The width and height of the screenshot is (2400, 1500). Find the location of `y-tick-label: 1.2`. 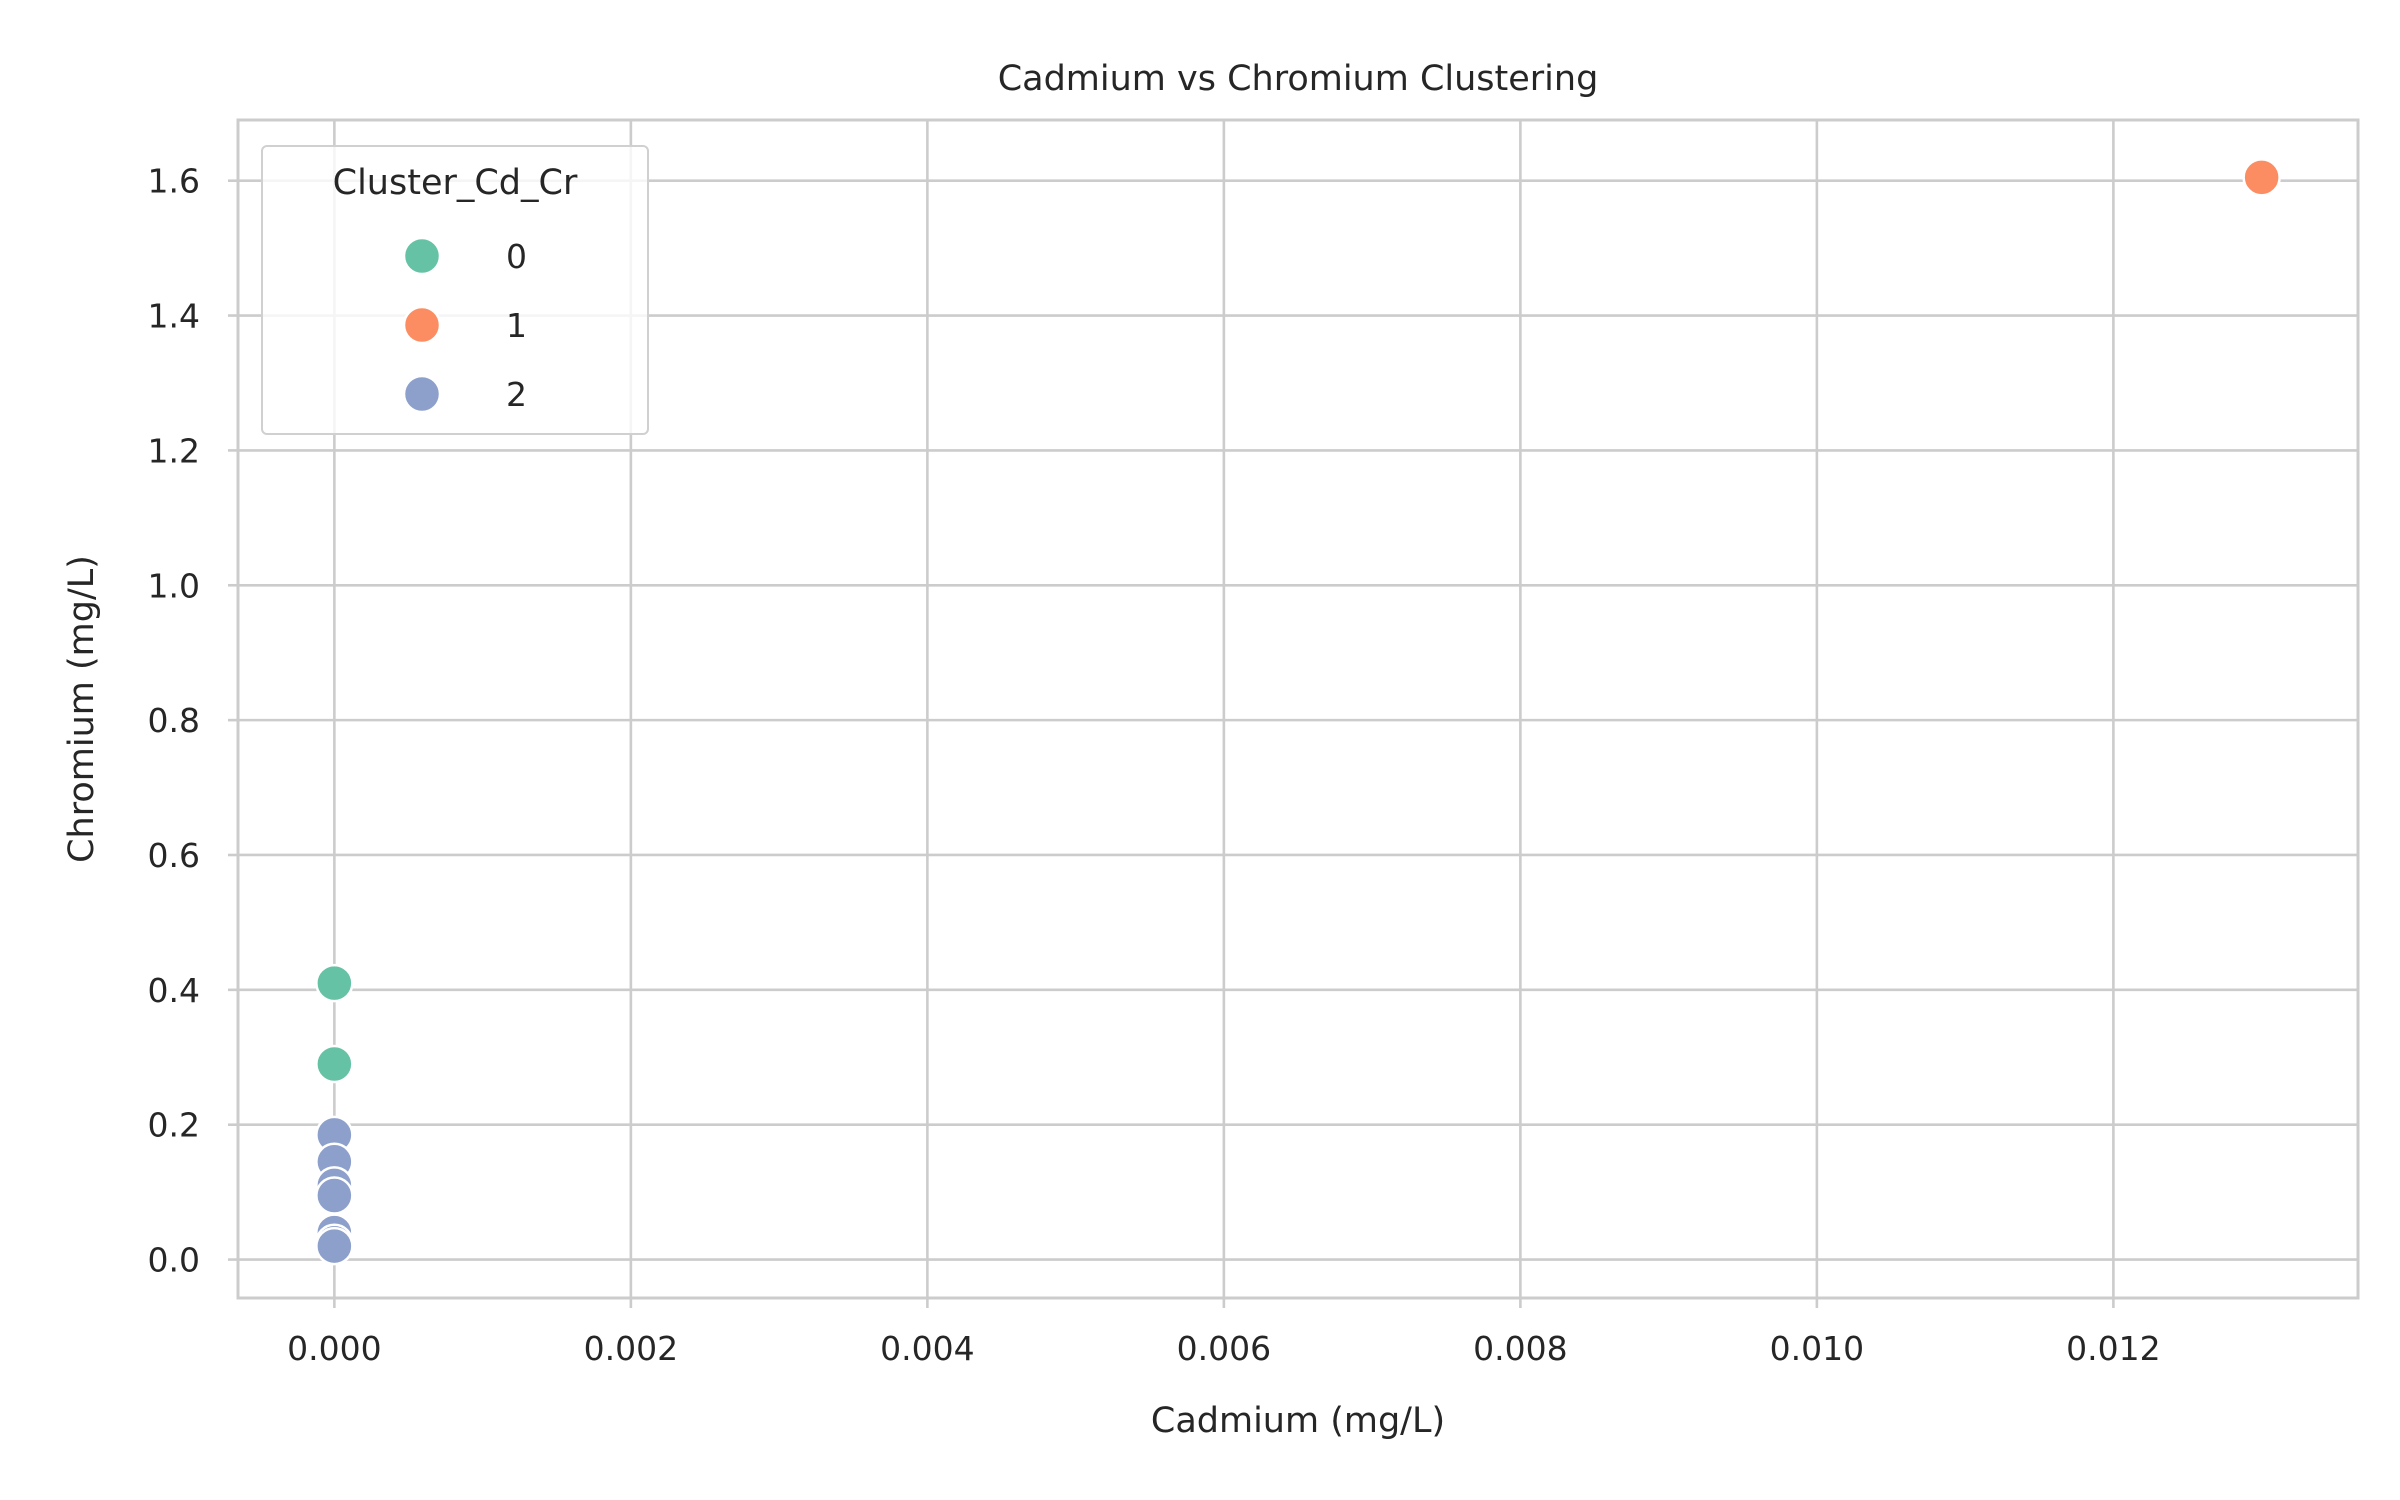

y-tick-label: 1.2 is located at coordinates (174, 450).